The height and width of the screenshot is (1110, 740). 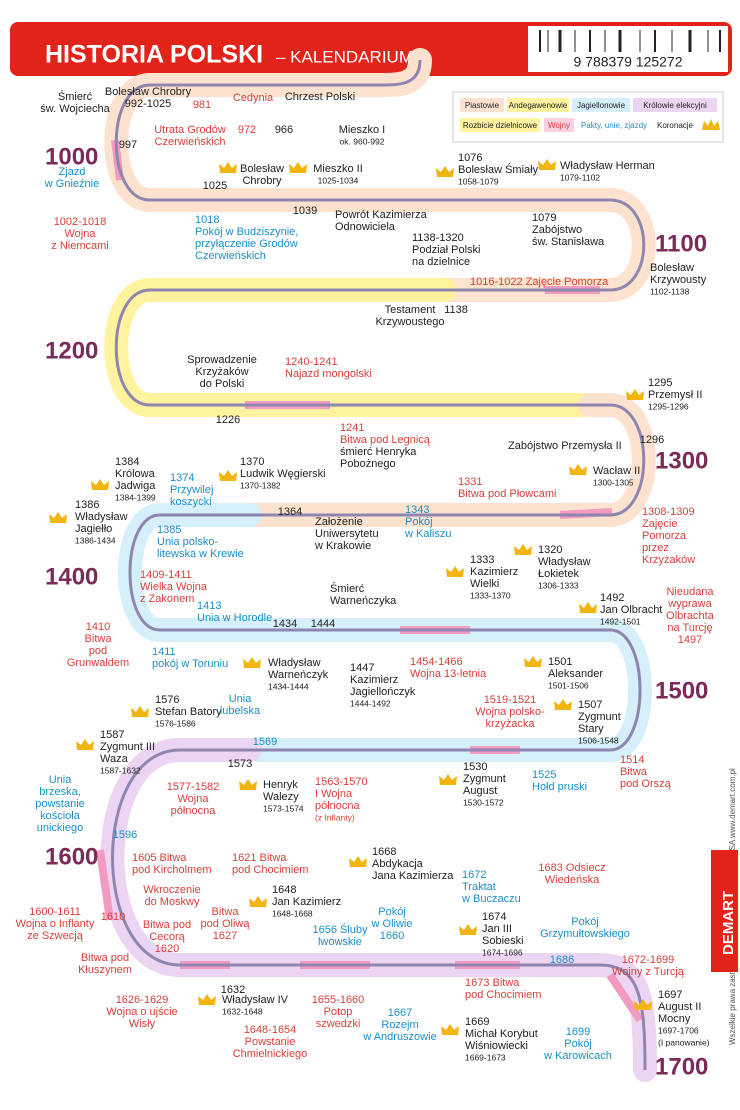 I want to click on event-label: 1632, so click(x=233, y=990).